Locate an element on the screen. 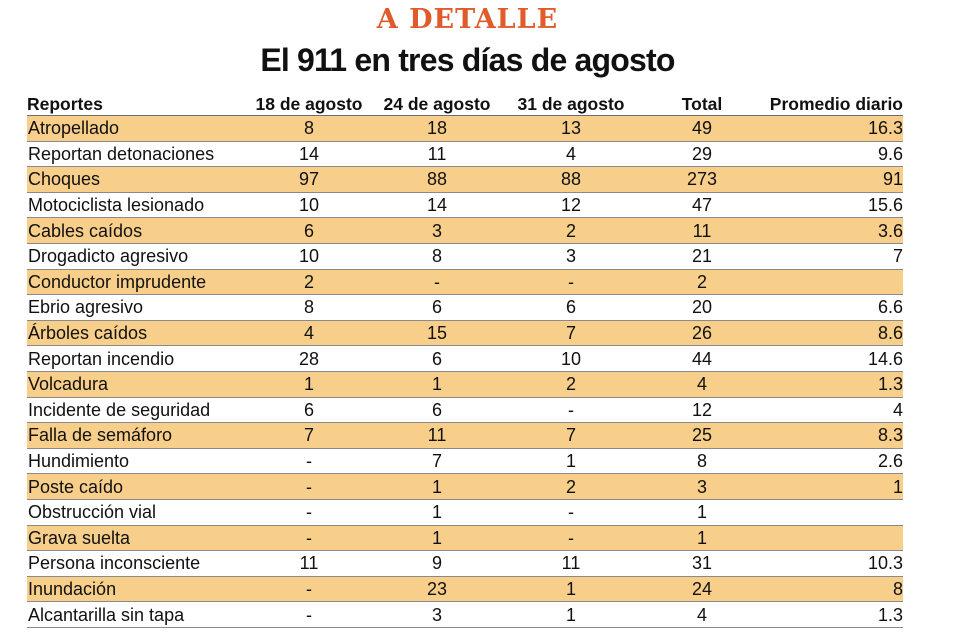 This screenshot has height=642, width=958. column-header-18-agosto: 18 de agosto is located at coordinates (309, 104).